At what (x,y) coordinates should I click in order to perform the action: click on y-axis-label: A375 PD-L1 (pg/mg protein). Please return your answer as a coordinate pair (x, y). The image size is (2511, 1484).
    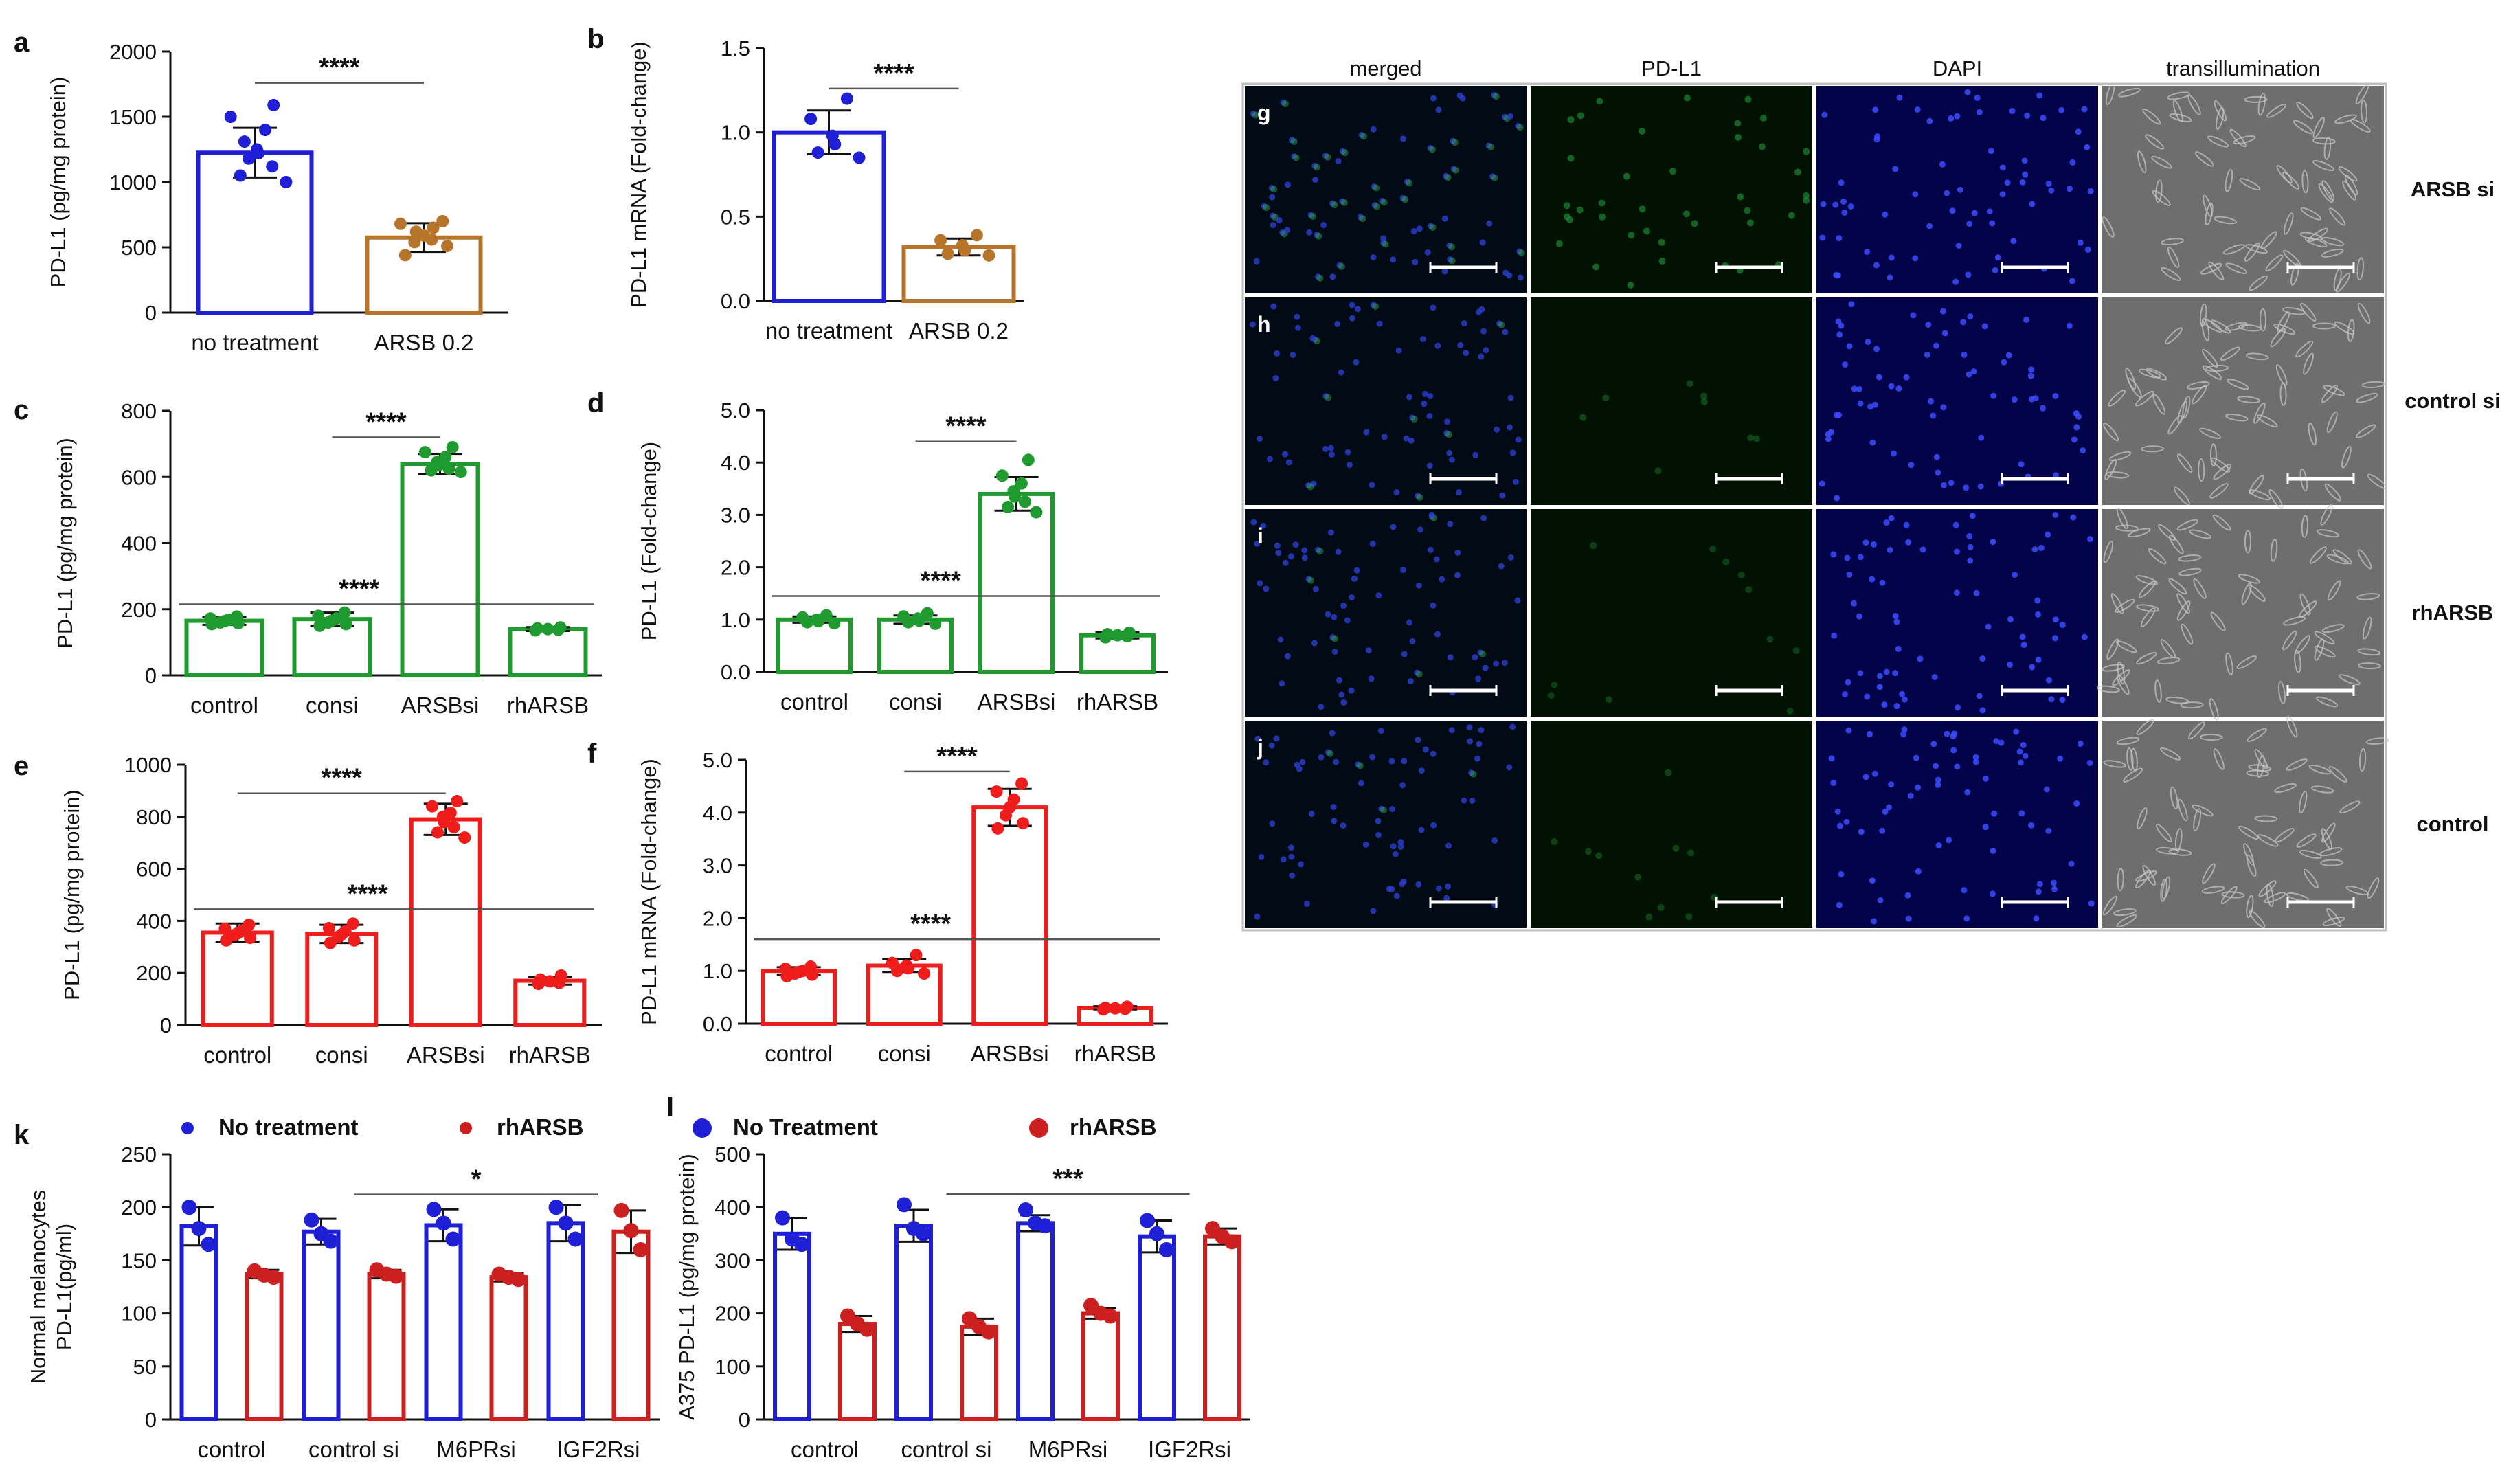
    Looking at the image, I should click on (687, 1287).